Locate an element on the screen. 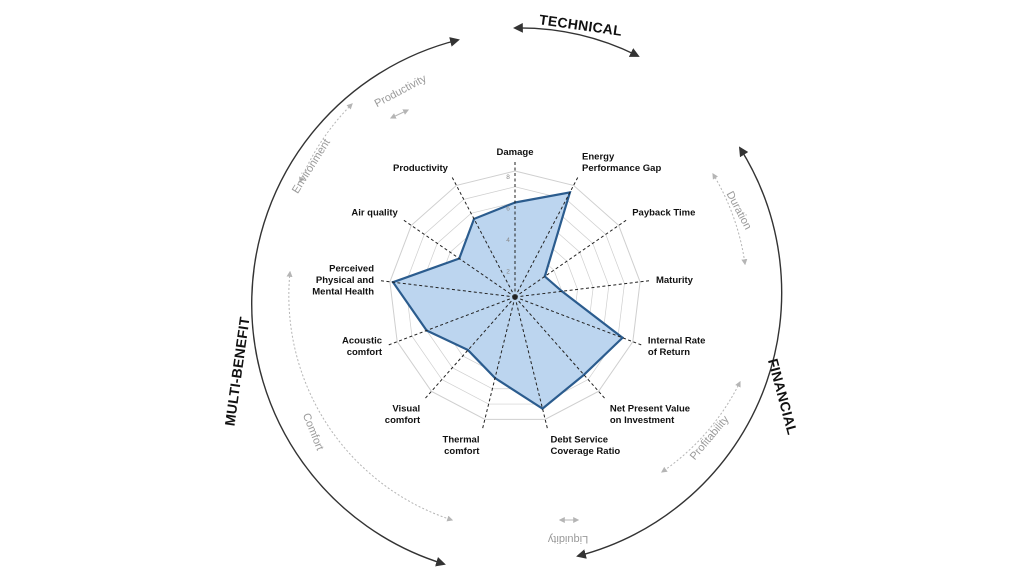 Image resolution: width=1024 pixels, height=576 pixels. series-area is located at coordinates (508, 300).